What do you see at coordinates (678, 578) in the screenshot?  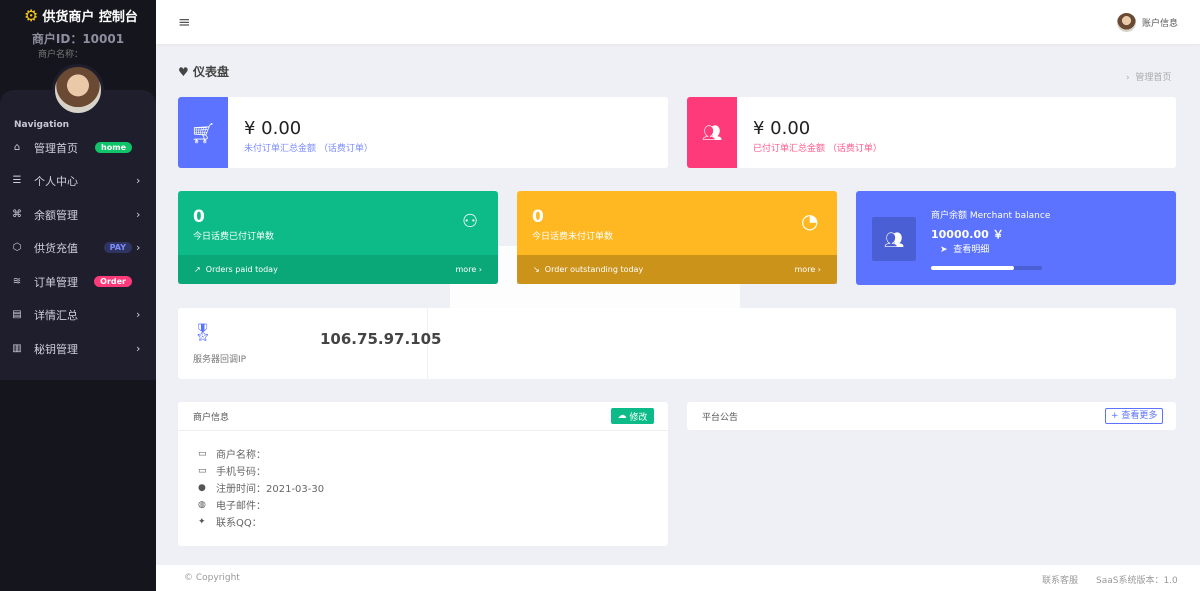 I see `footer: © Copyright 联系客服 SaaS系统版本：1.0` at bounding box center [678, 578].